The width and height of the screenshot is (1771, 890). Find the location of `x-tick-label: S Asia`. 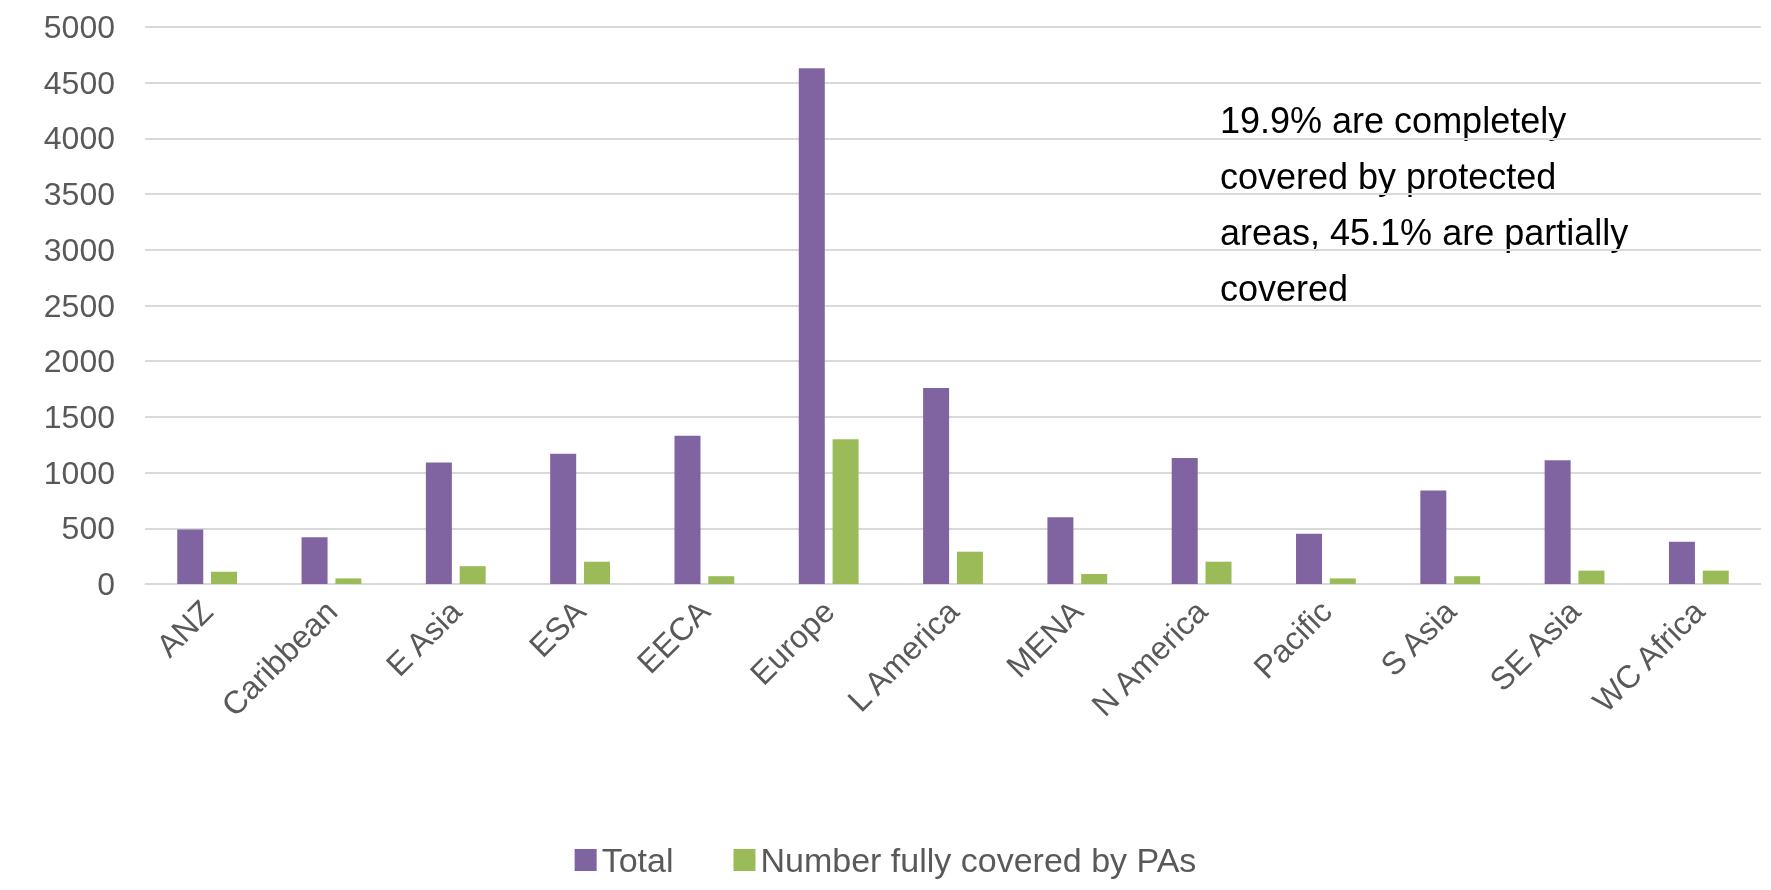

x-tick-label: S Asia is located at coordinates (1418, 638).